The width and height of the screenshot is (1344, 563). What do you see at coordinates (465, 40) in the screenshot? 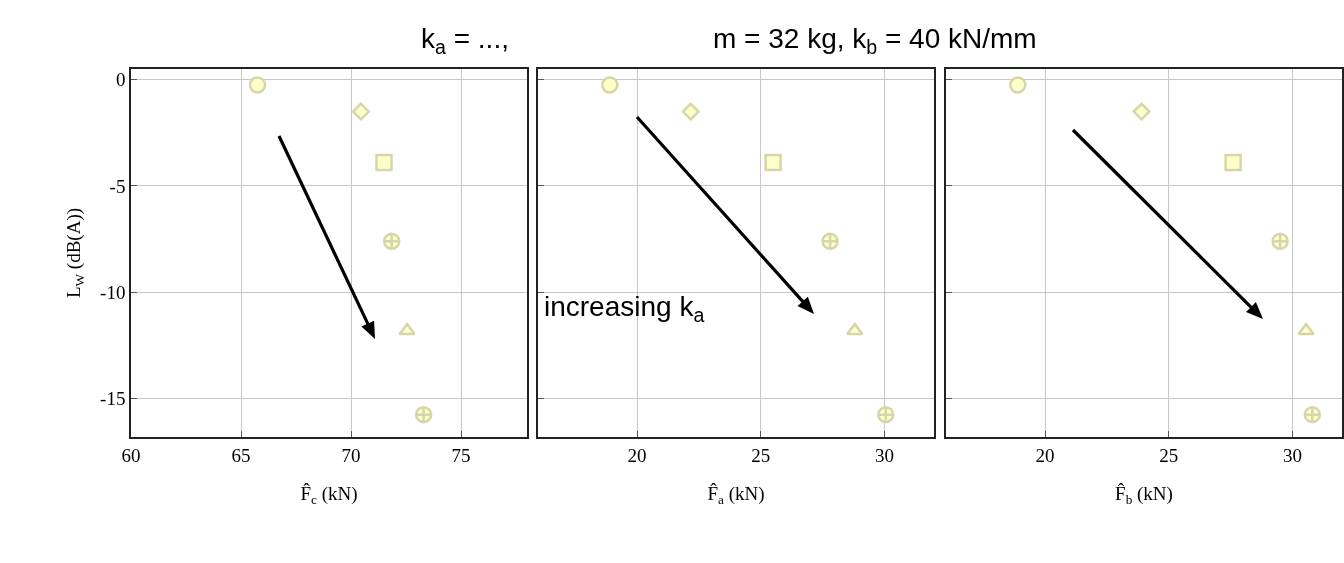
I see `chart-title: k$_{a}$ = ...,` at bounding box center [465, 40].